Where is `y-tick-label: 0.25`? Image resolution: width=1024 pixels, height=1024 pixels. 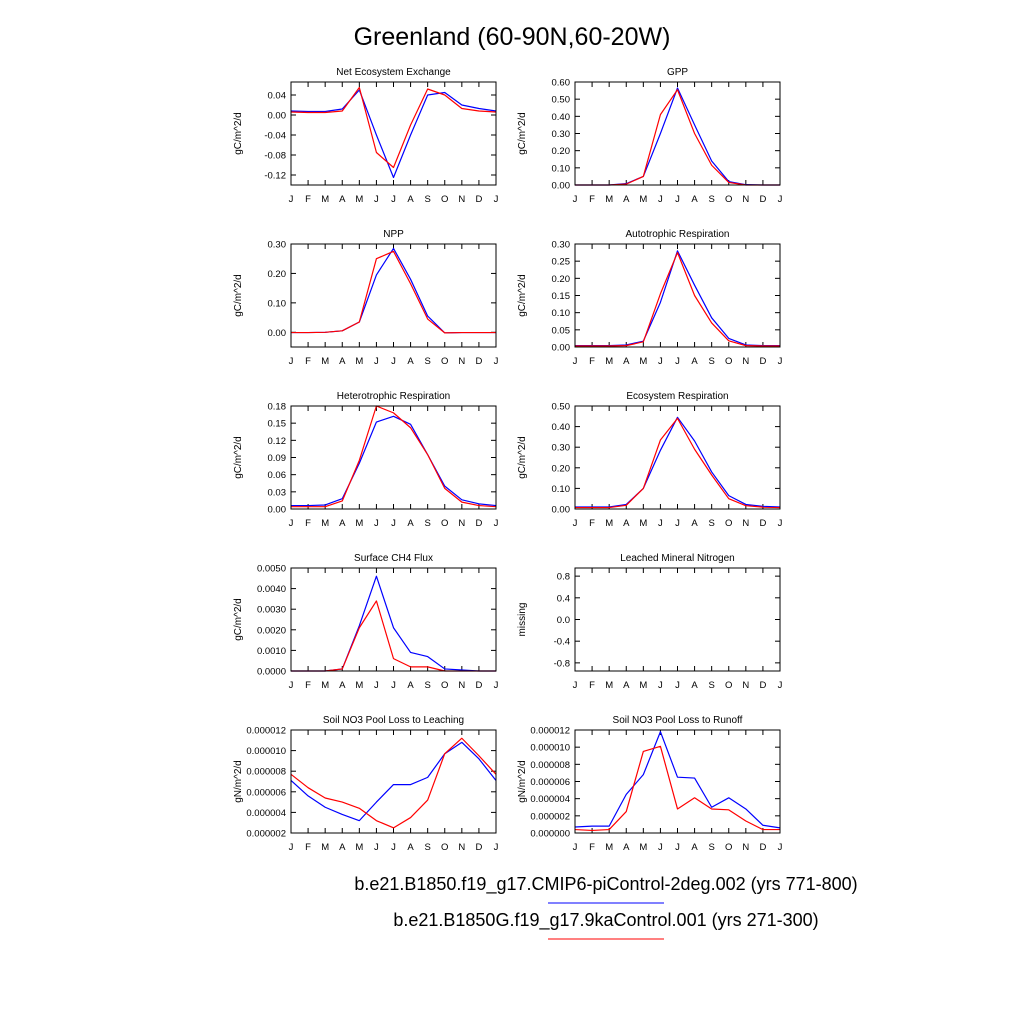 y-tick-label: 0.25 is located at coordinates (561, 262).